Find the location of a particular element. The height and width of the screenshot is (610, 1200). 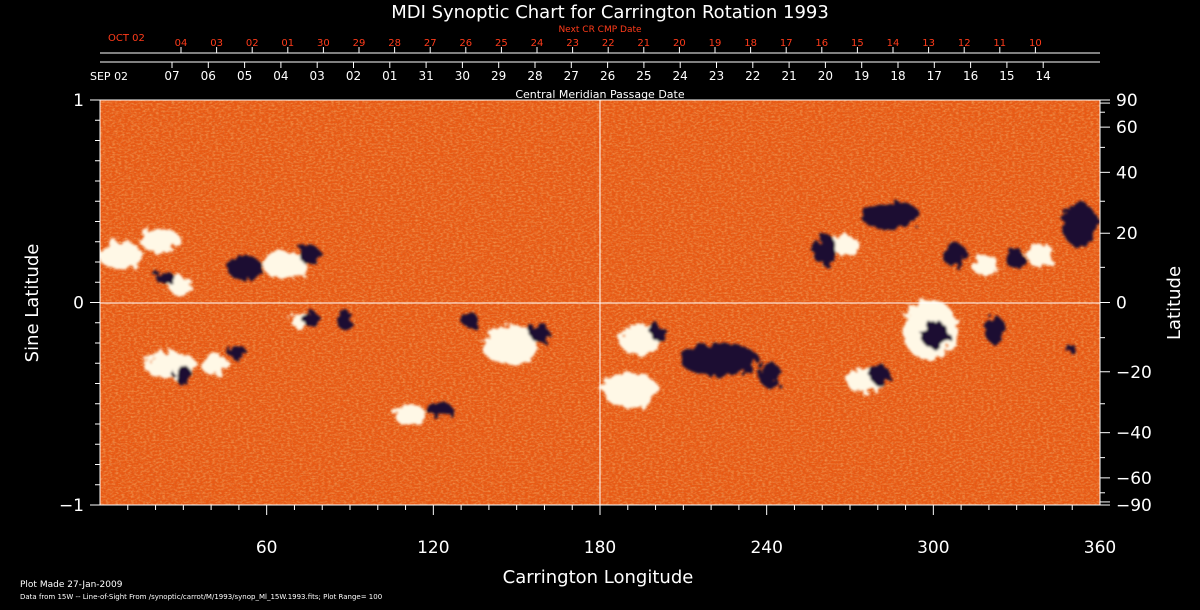

cmp-date-label: 23 is located at coordinates (716, 76).